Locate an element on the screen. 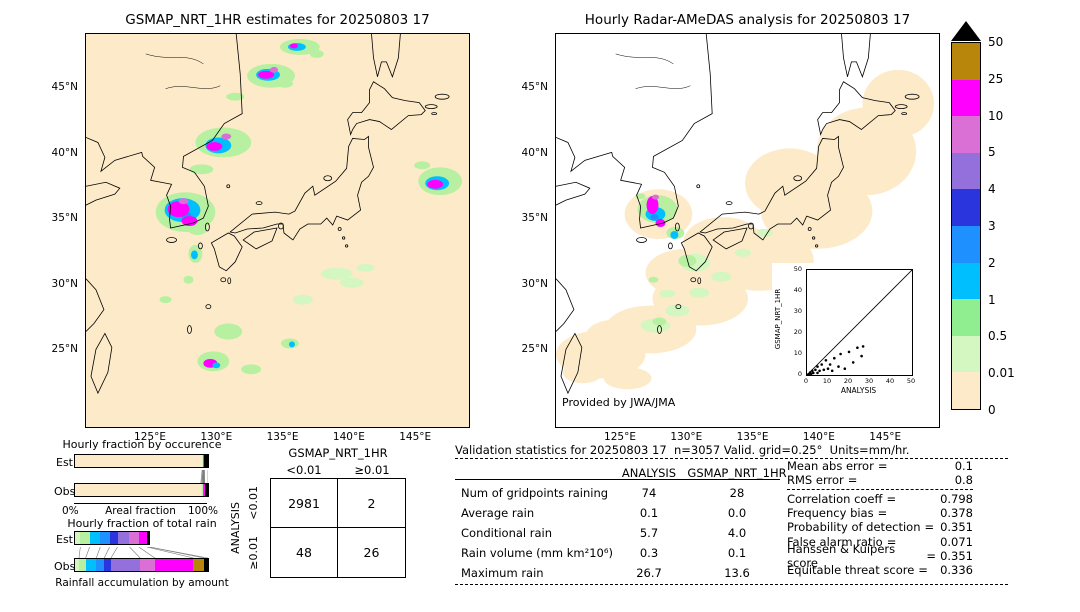 This screenshot has width=1080, height=612. inset-xtick: 20 is located at coordinates (848, 381).